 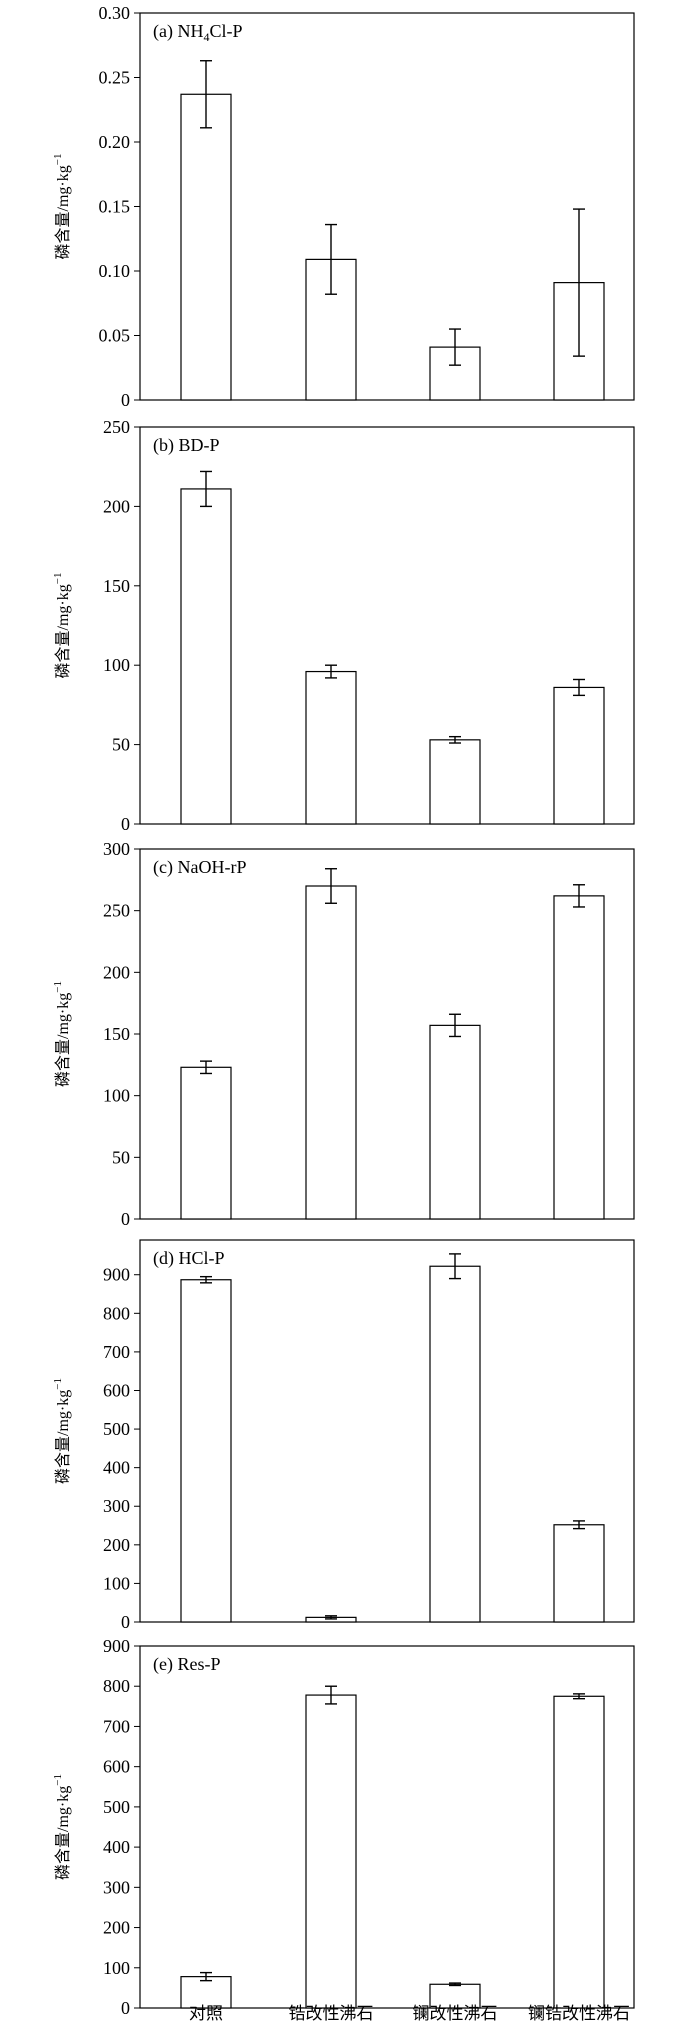 What do you see at coordinates (225, 31) in the screenshot?
I see `panel-title-tail: Cl-P` at bounding box center [225, 31].